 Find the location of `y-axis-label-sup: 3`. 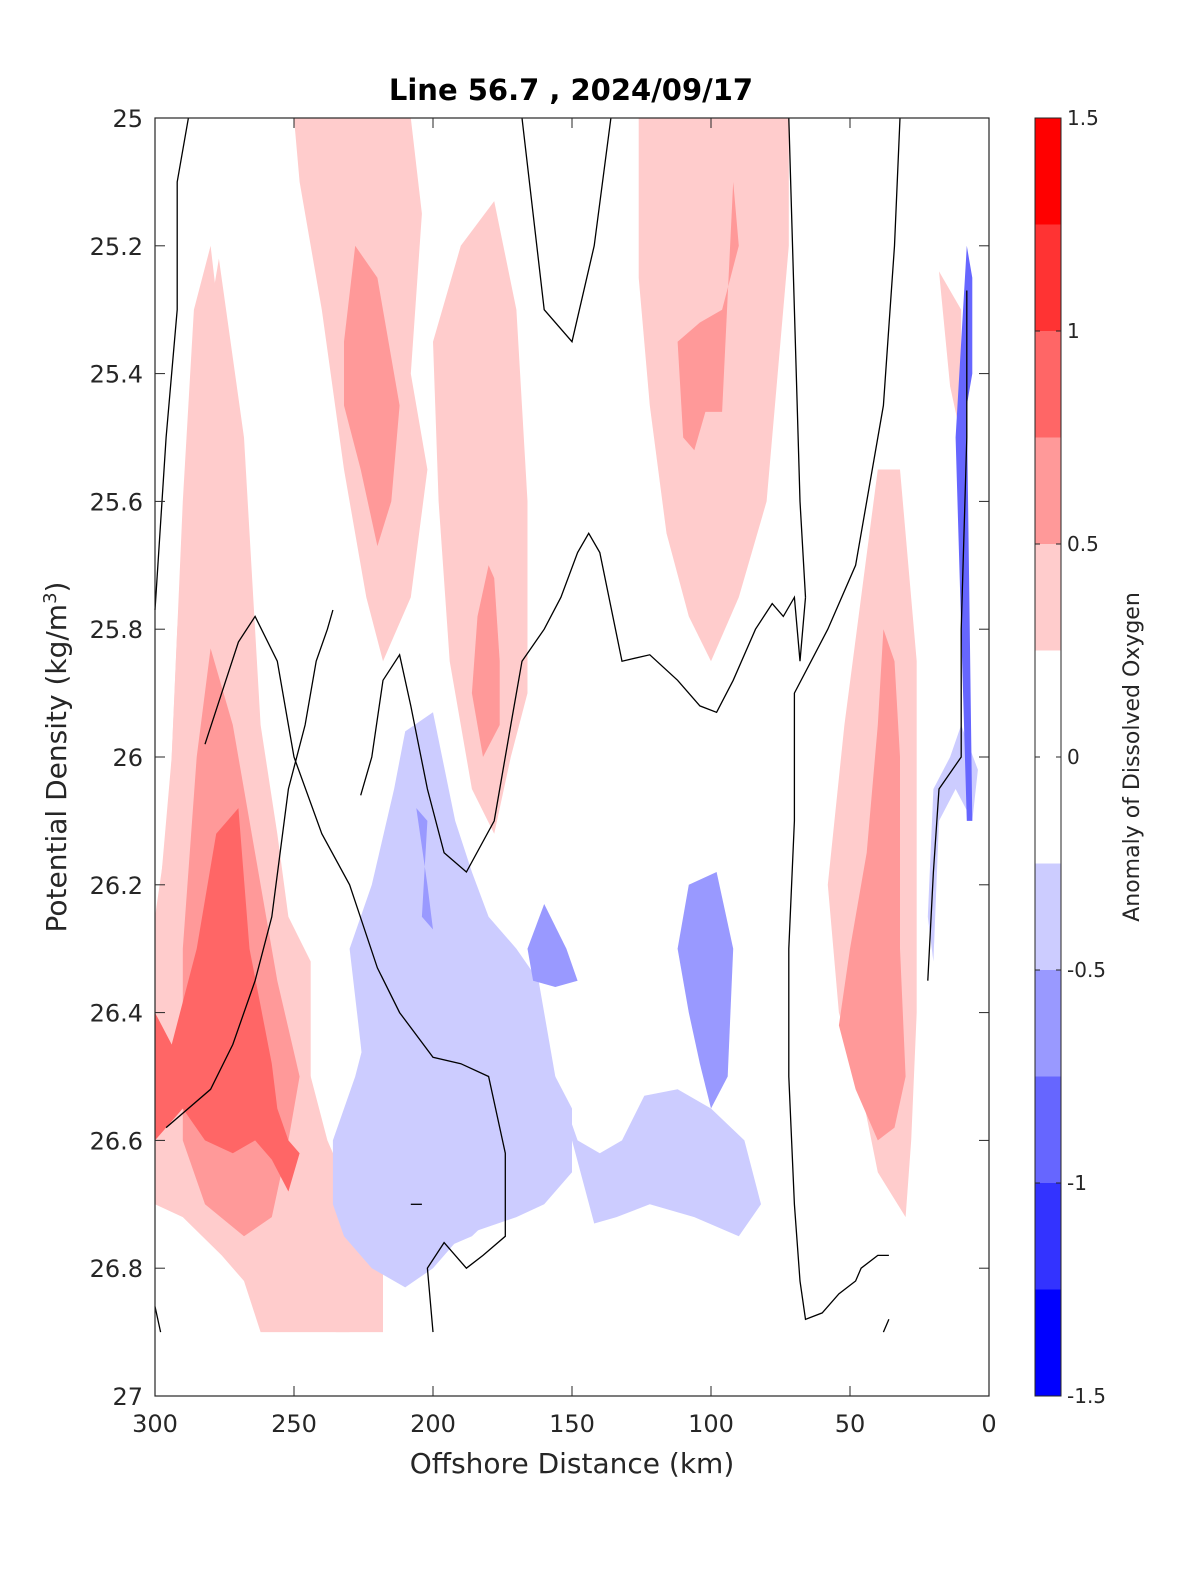

y-axis-label-sup: 3 is located at coordinates (50, 597).